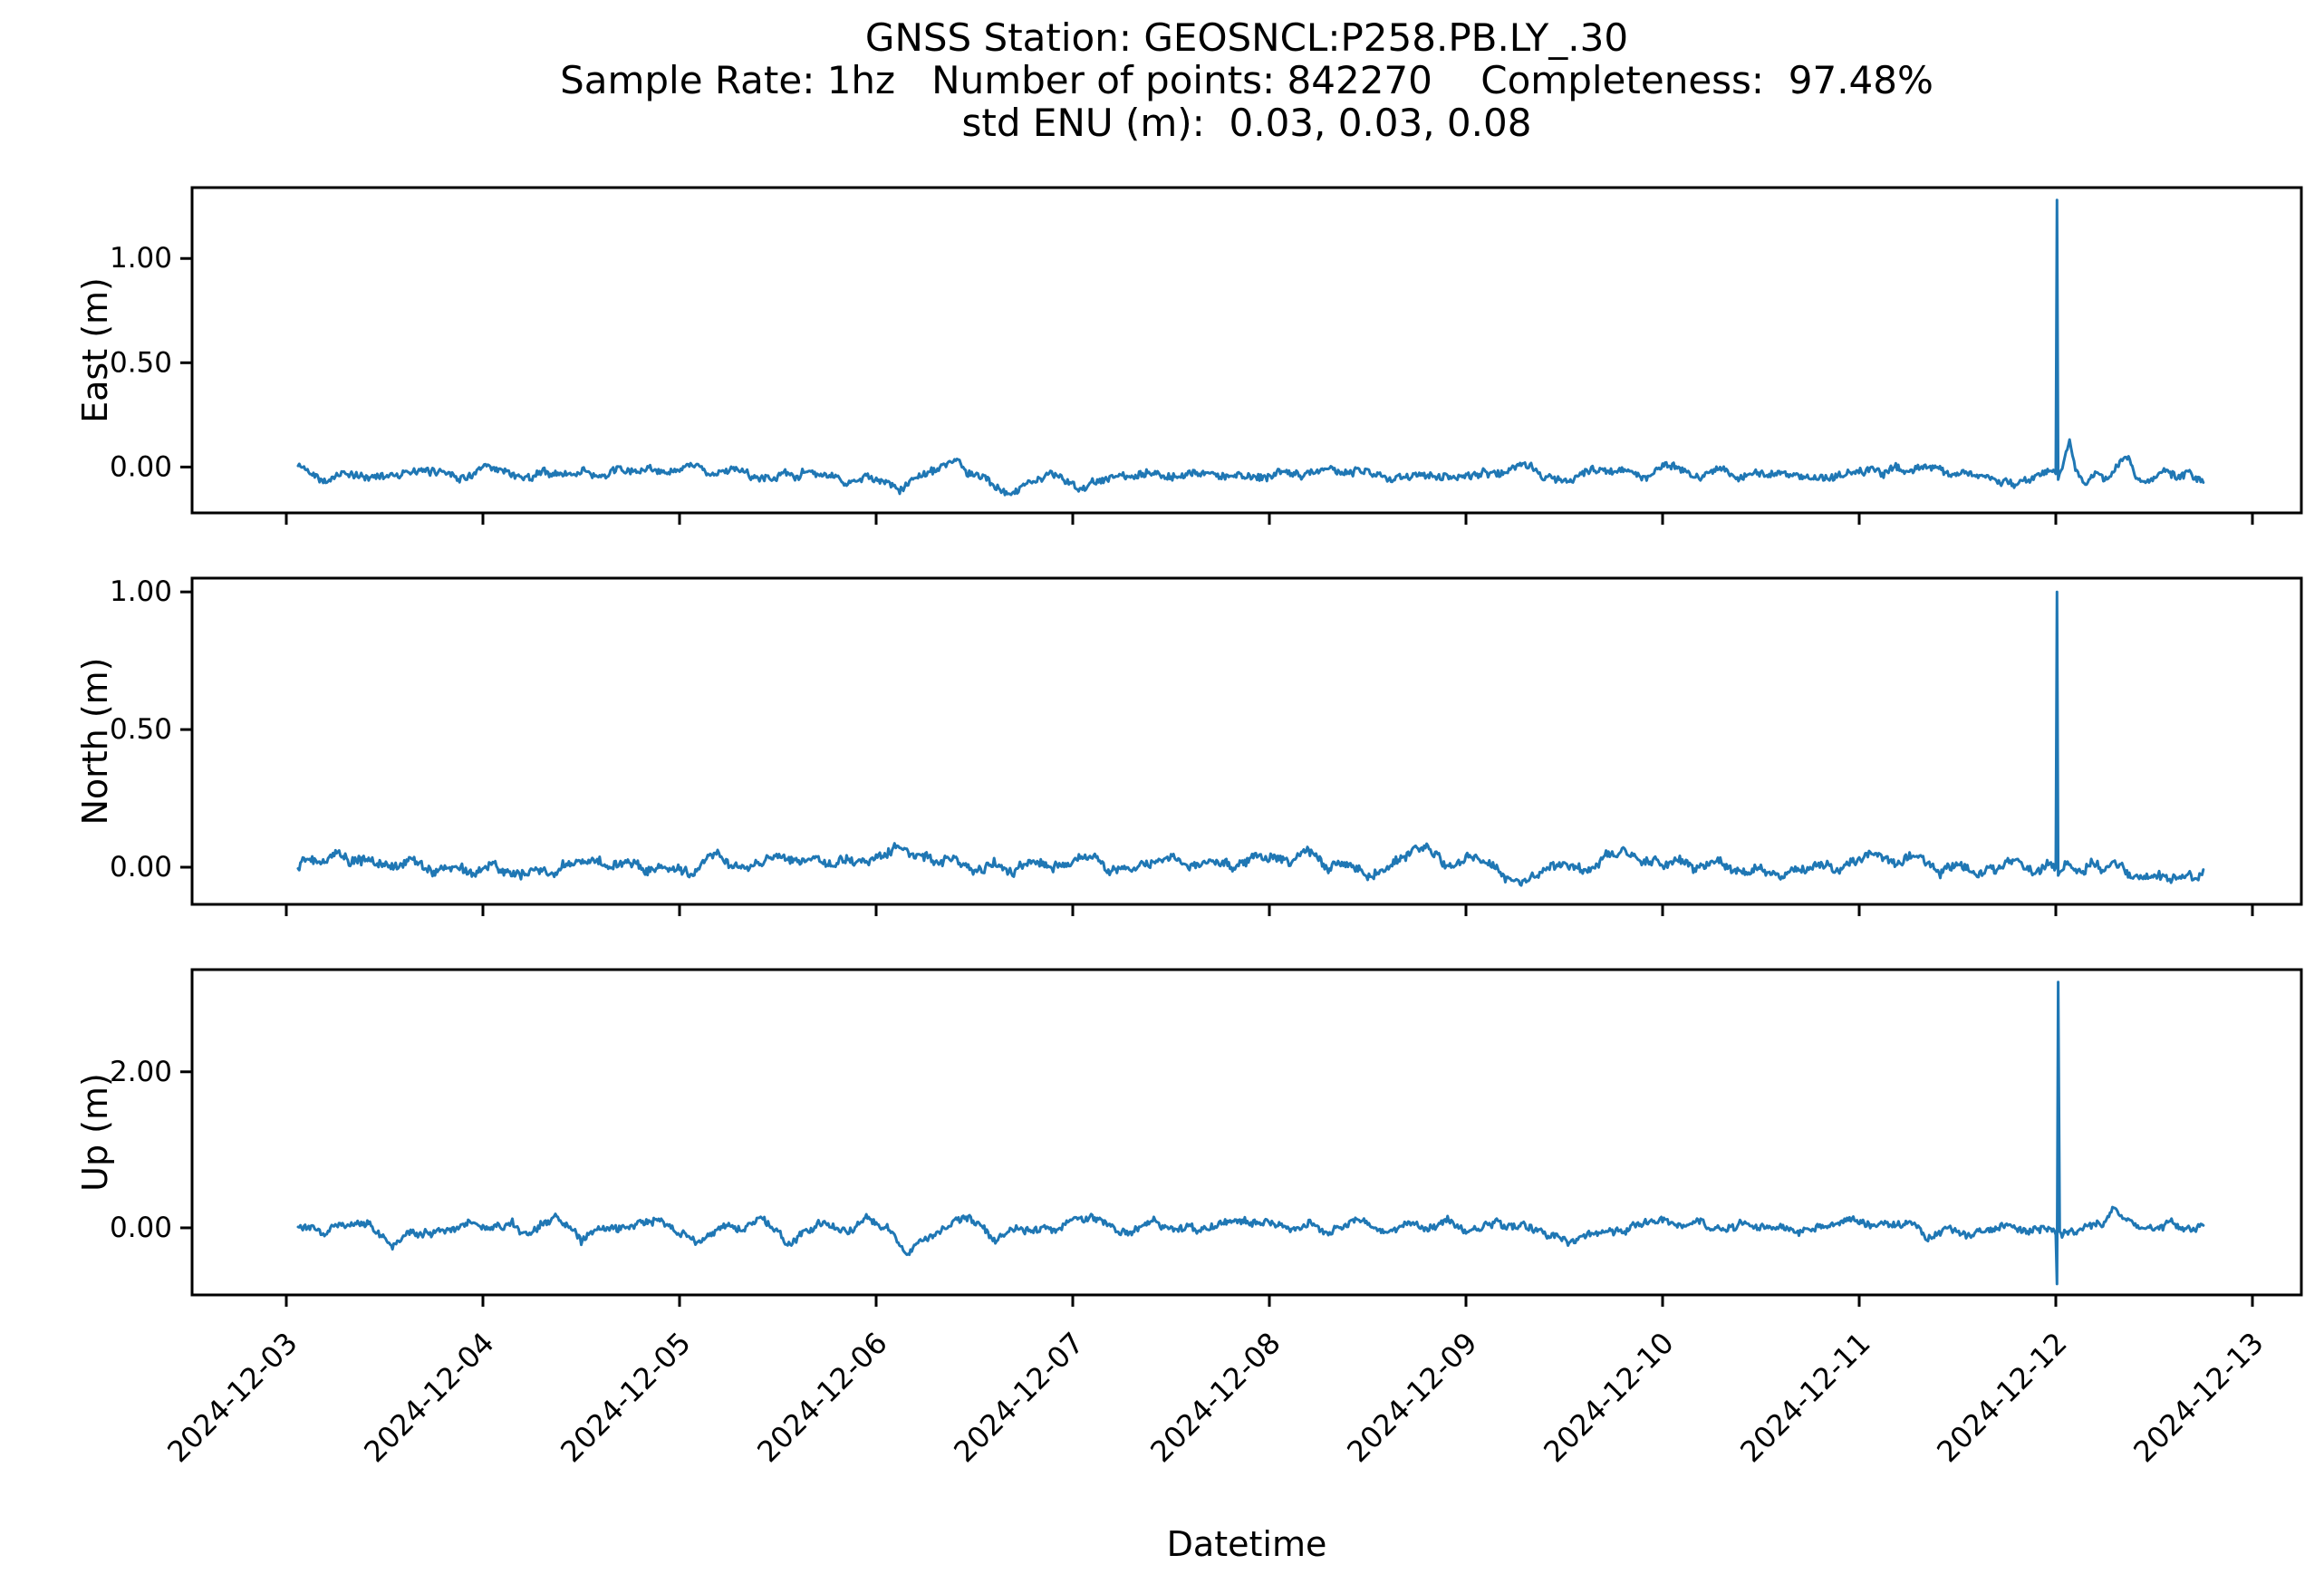 Image resolution: width=2324 pixels, height=1584 pixels. What do you see at coordinates (95, 1132) in the screenshot?
I see `up-y-axis-title: Up (m)` at bounding box center [95, 1132].